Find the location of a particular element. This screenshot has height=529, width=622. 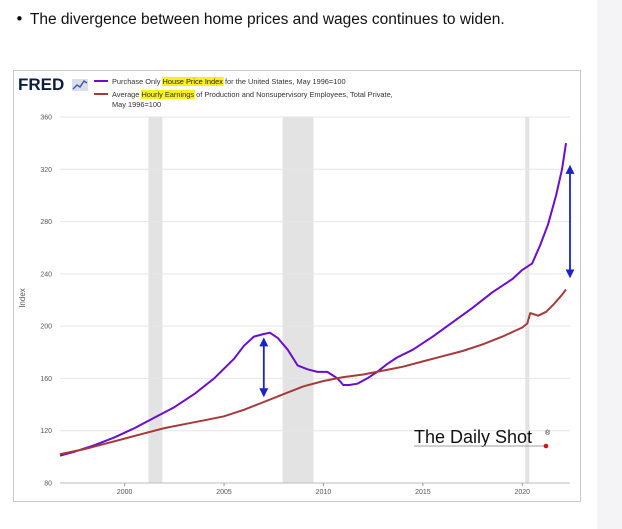

y-tick-label: 160 is located at coordinates (46, 379).